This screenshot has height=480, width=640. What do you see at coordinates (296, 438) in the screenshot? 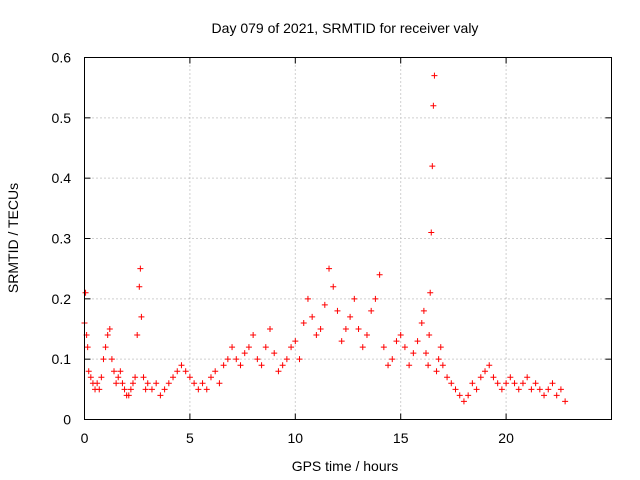
I see `x-tick-label: 10` at bounding box center [296, 438].